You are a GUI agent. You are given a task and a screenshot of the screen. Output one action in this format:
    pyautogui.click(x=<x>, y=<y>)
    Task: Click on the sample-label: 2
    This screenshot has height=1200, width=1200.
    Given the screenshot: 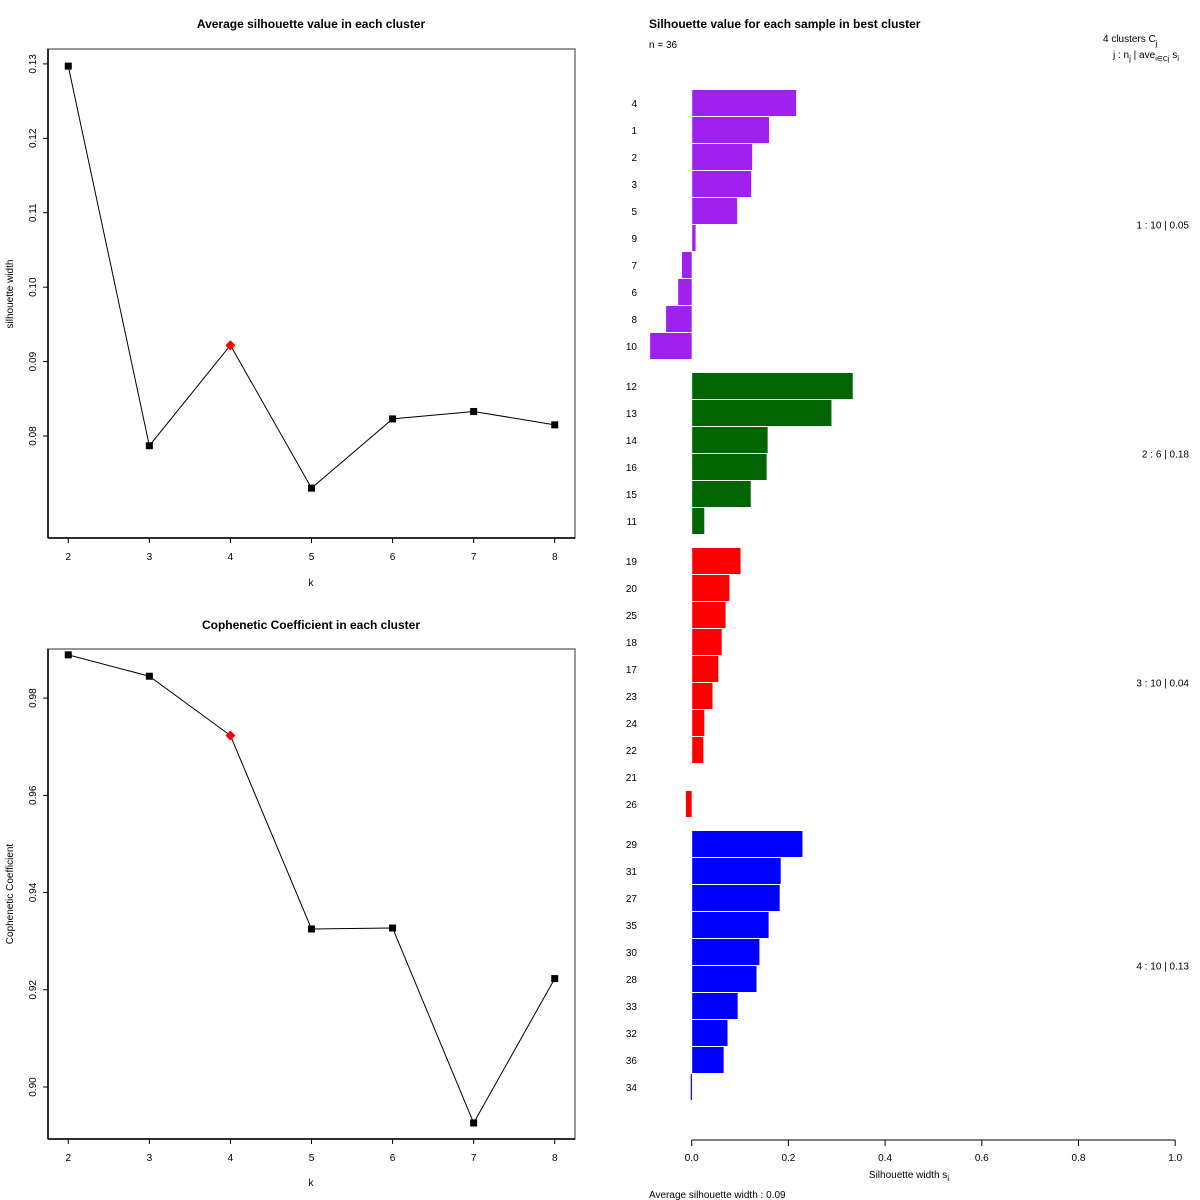 What is the action you would take?
    pyautogui.click(x=634, y=158)
    